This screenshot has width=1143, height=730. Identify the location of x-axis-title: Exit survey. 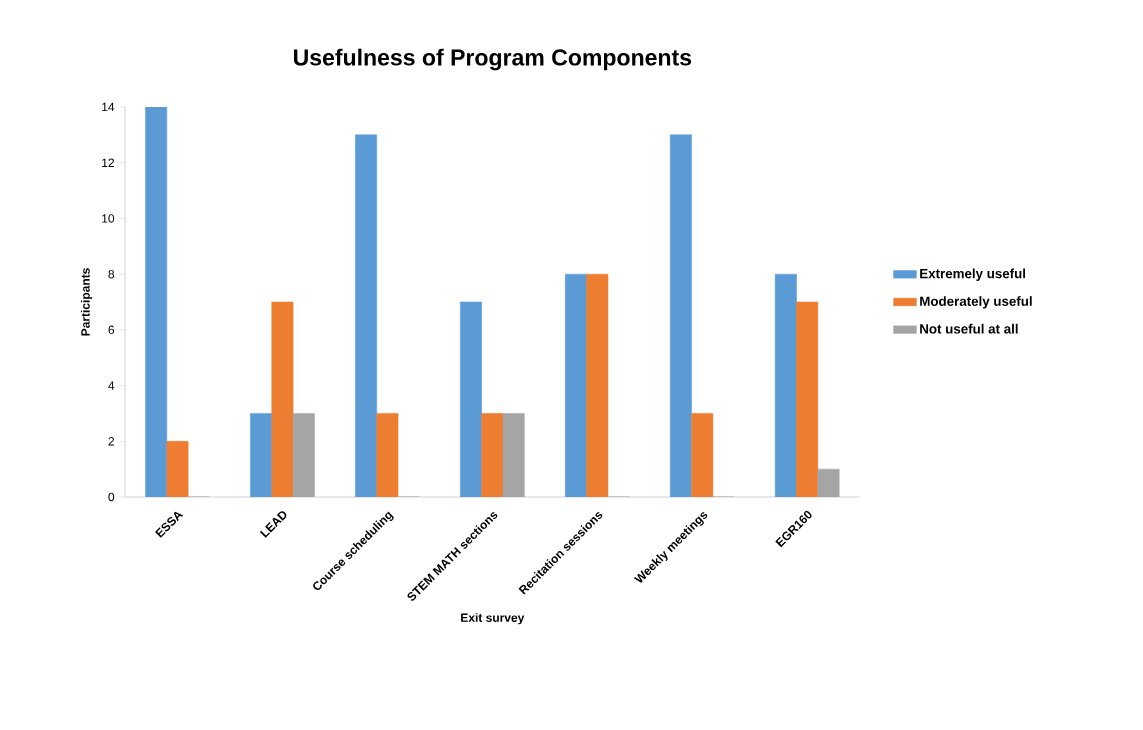
(493, 619).